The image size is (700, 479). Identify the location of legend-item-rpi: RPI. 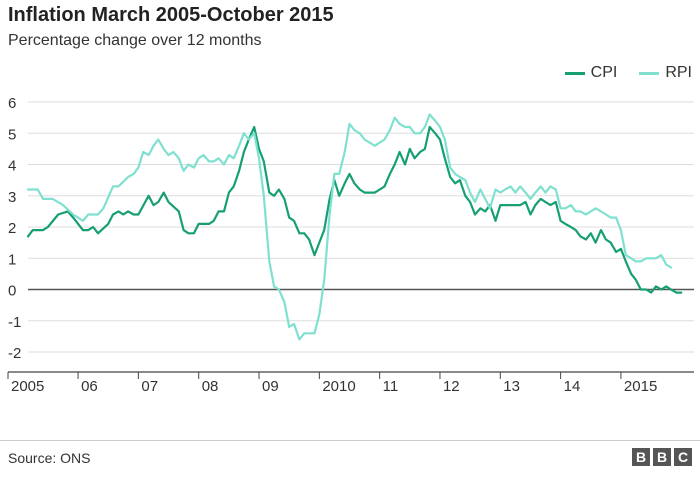
(665, 73).